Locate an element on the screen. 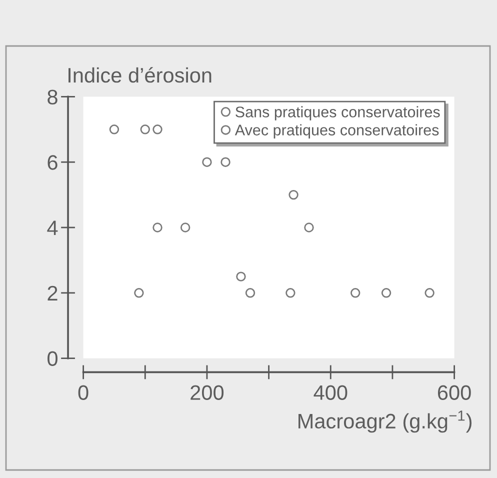 This screenshot has height=478, width=497. y-axis-title: Indice d’érosion is located at coordinates (140, 75).